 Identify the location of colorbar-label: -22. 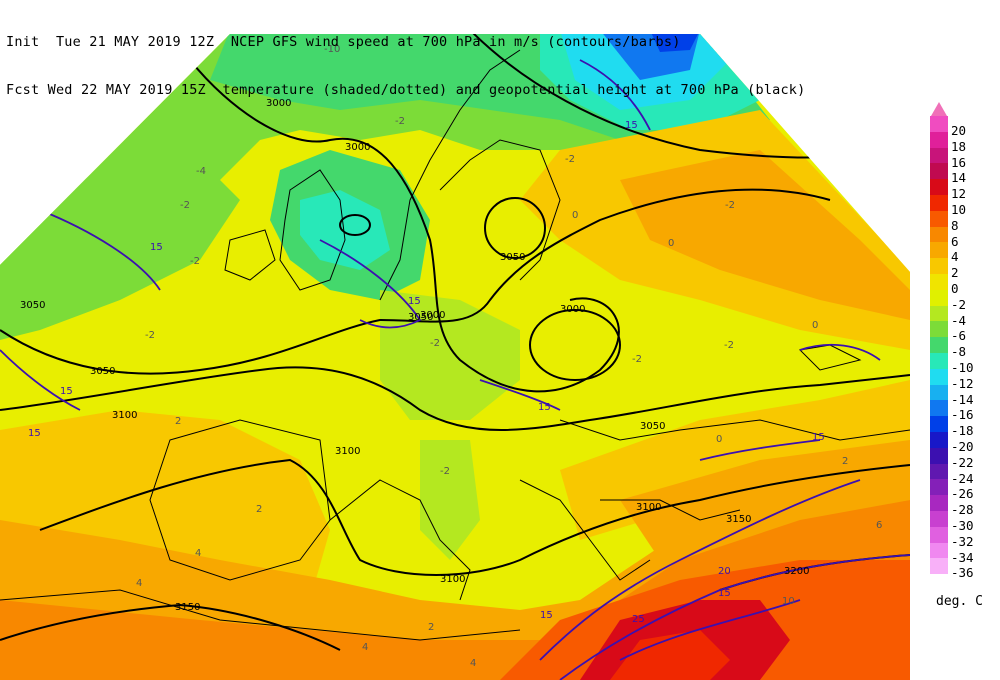
(962, 462).